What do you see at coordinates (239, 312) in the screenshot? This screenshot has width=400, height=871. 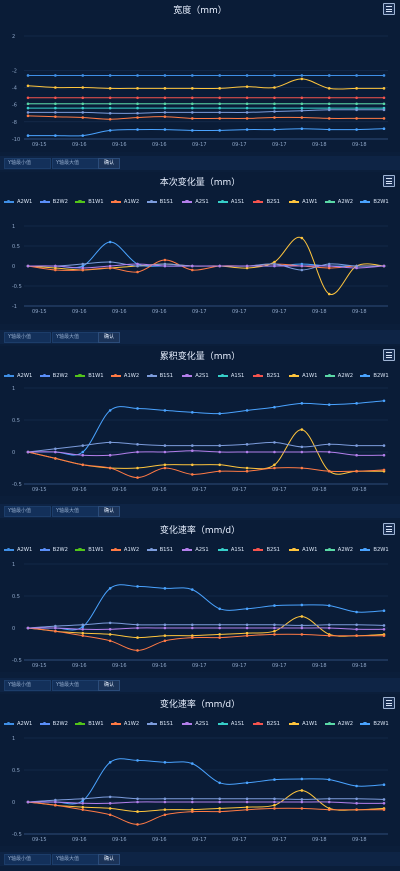 I see `x-tick-label: 09-17` at bounding box center [239, 312].